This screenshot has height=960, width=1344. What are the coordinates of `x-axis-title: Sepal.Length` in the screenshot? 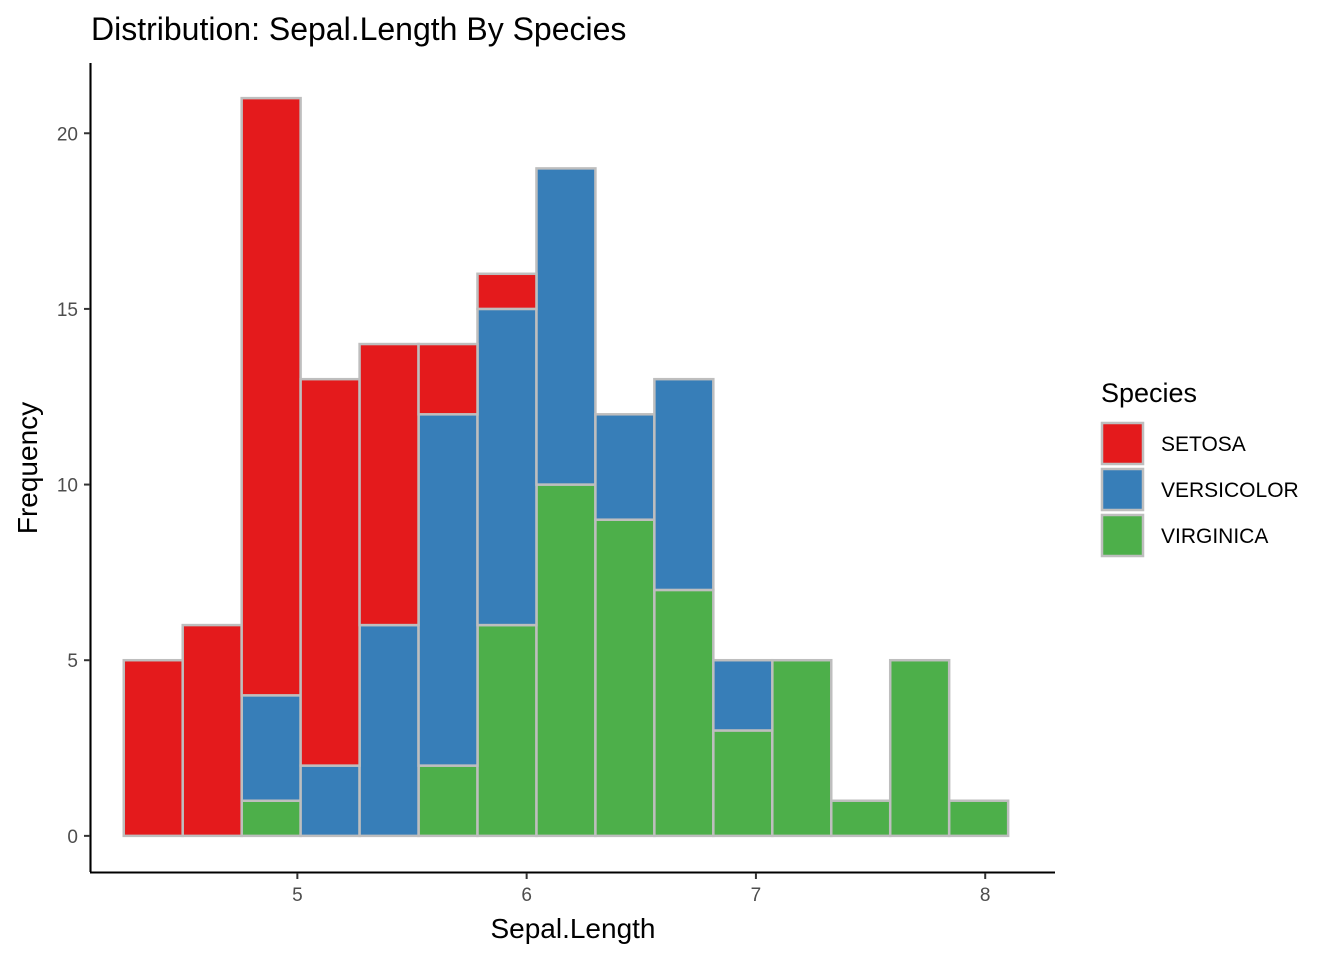 It's located at (572, 928).